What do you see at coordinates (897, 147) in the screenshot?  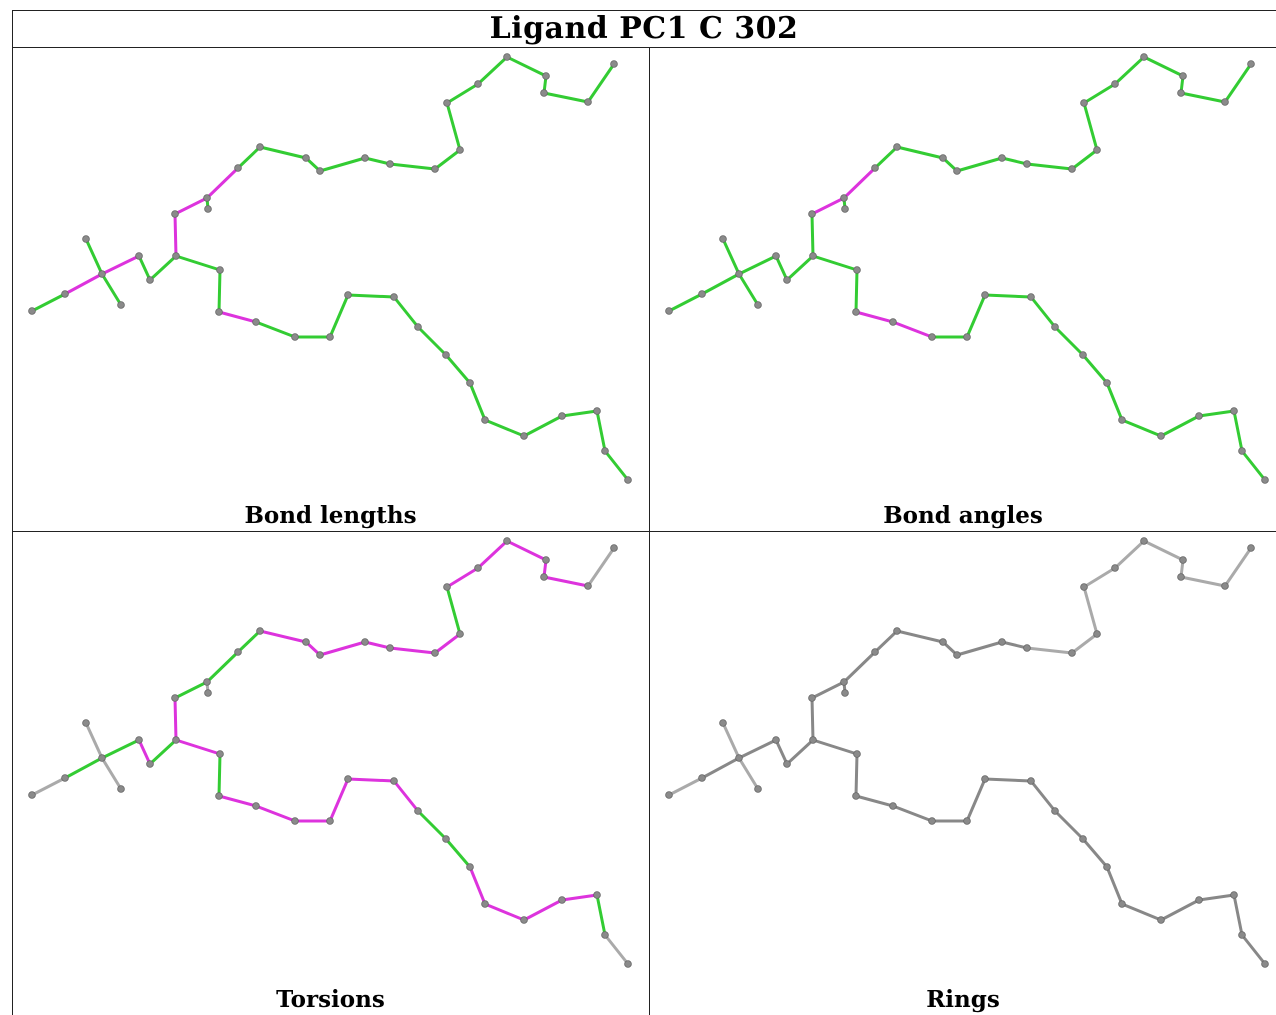 I see `atom-u5` at bounding box center [897, 147].